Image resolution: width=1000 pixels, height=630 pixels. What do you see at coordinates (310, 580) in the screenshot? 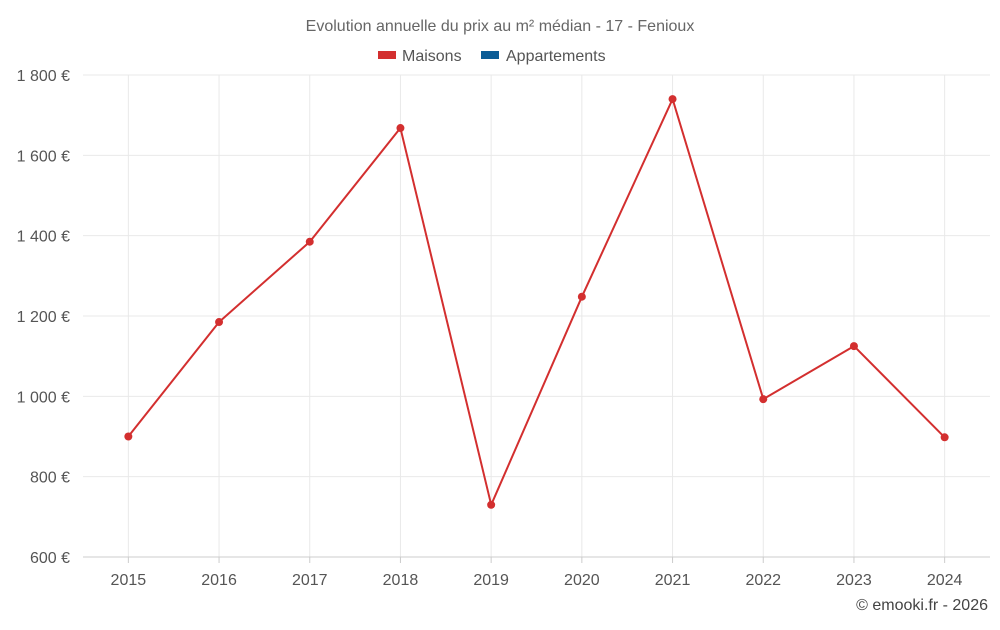
I see `x-tick-label: 2017` at bounding box center [310, 580].